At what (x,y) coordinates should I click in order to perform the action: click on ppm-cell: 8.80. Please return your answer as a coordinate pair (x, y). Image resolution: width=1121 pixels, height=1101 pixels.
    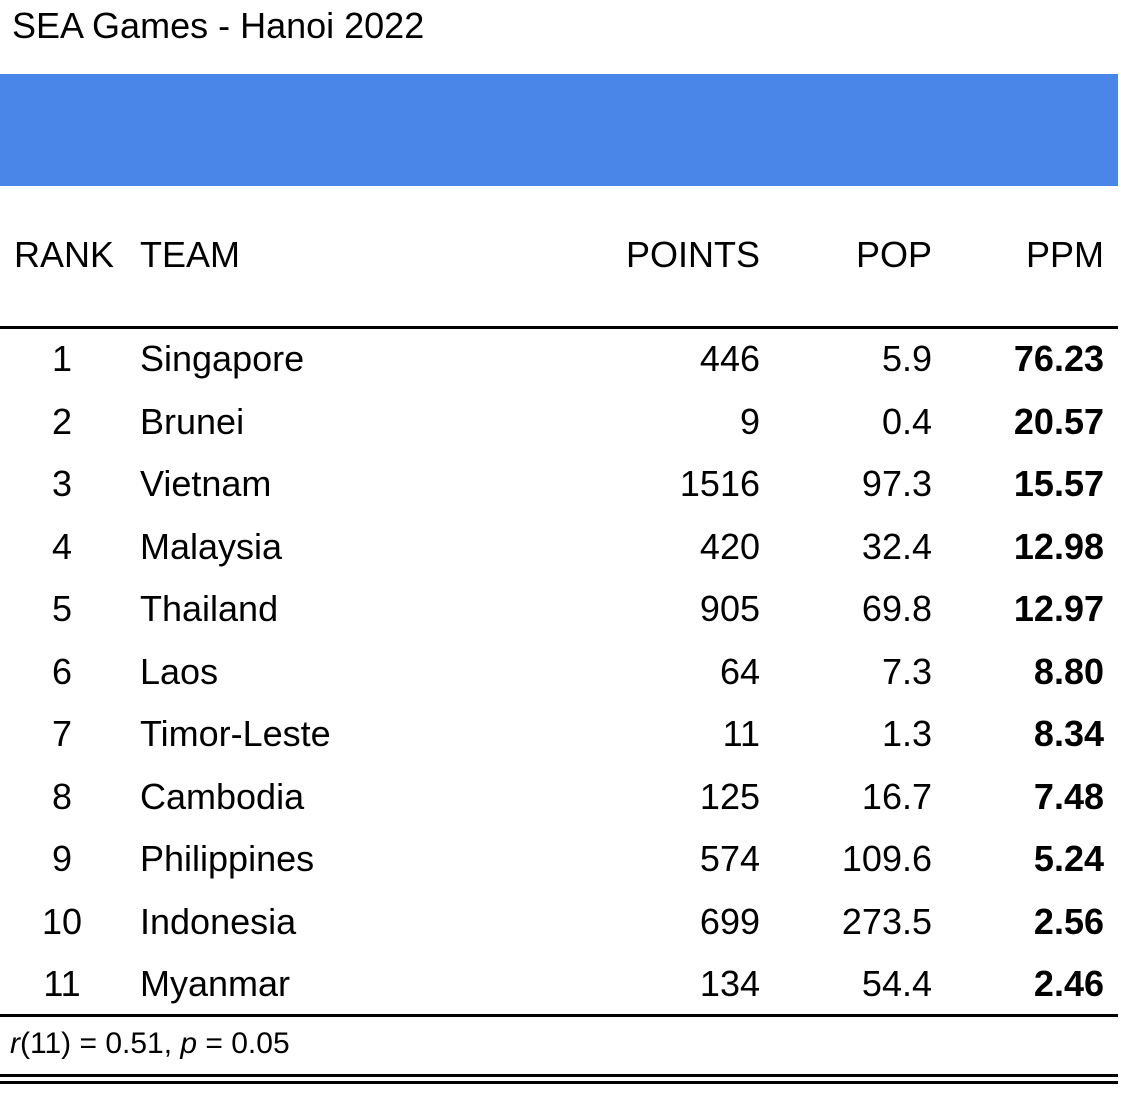
    Looking at the image, I should click on (1068, 671).